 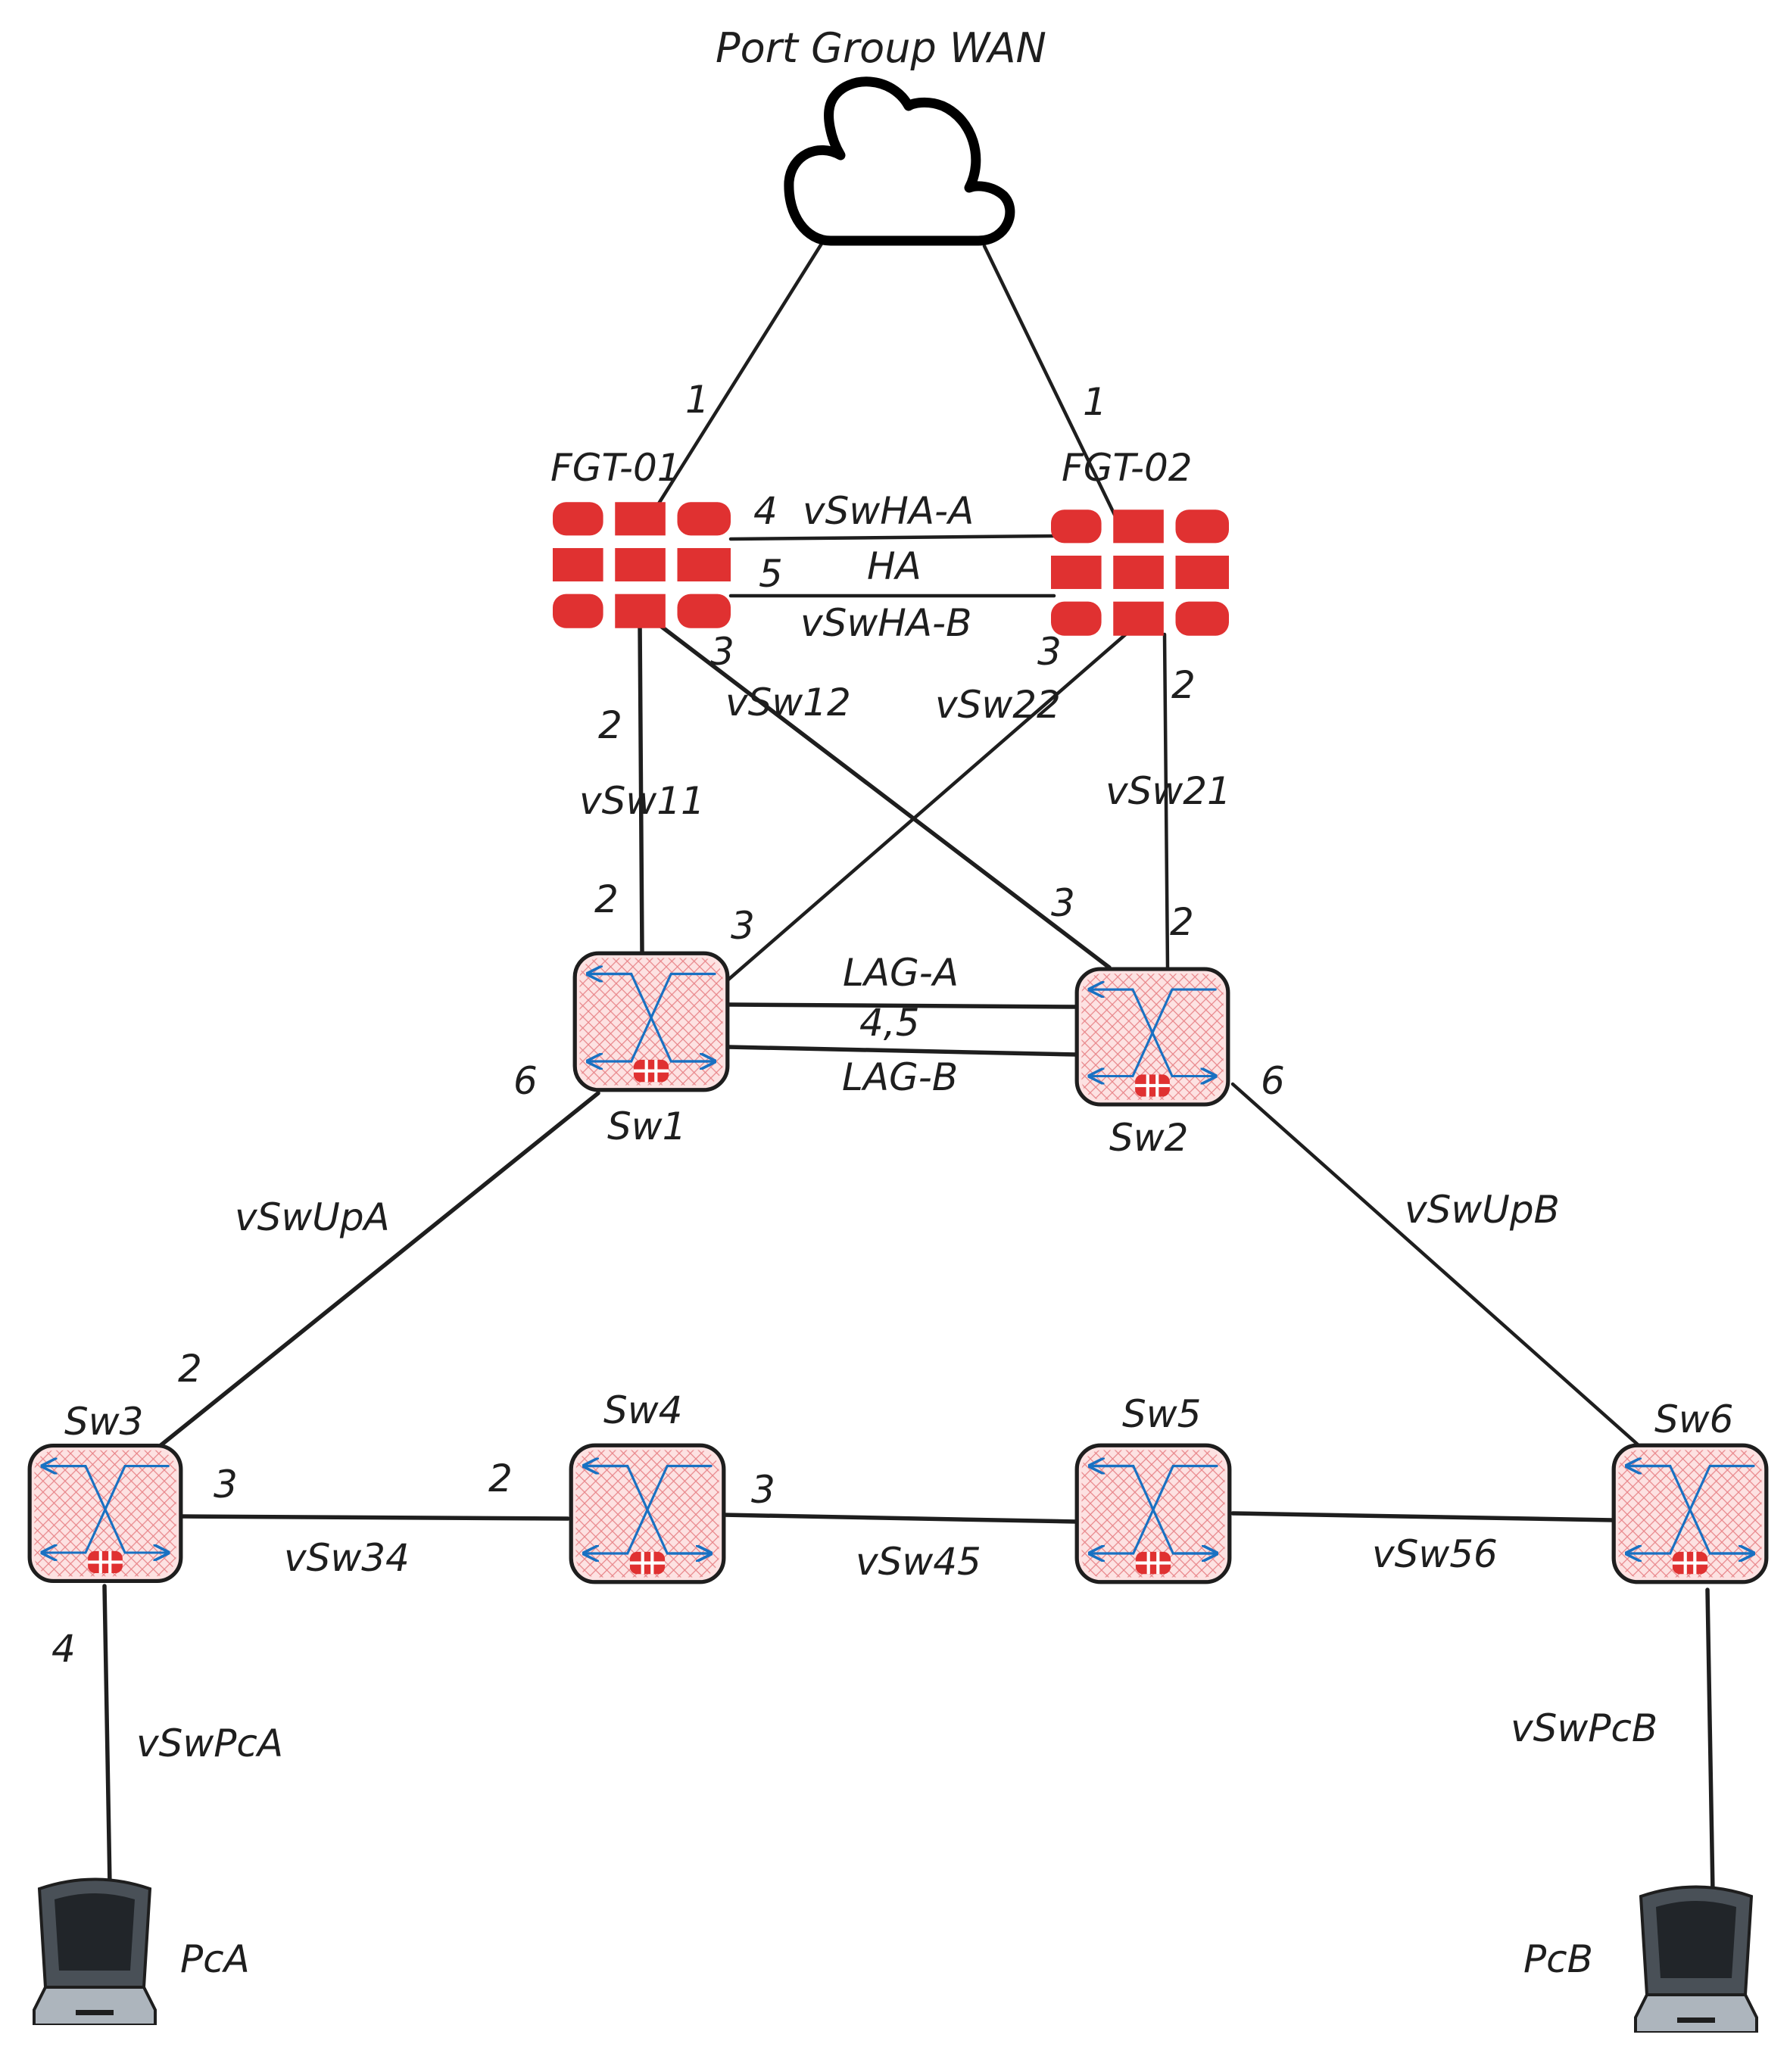 What do you see at coordinates (501, 1479) in the screenshot?
I see `port-sw4-p2: 2` at bounding box center [501, 1479].